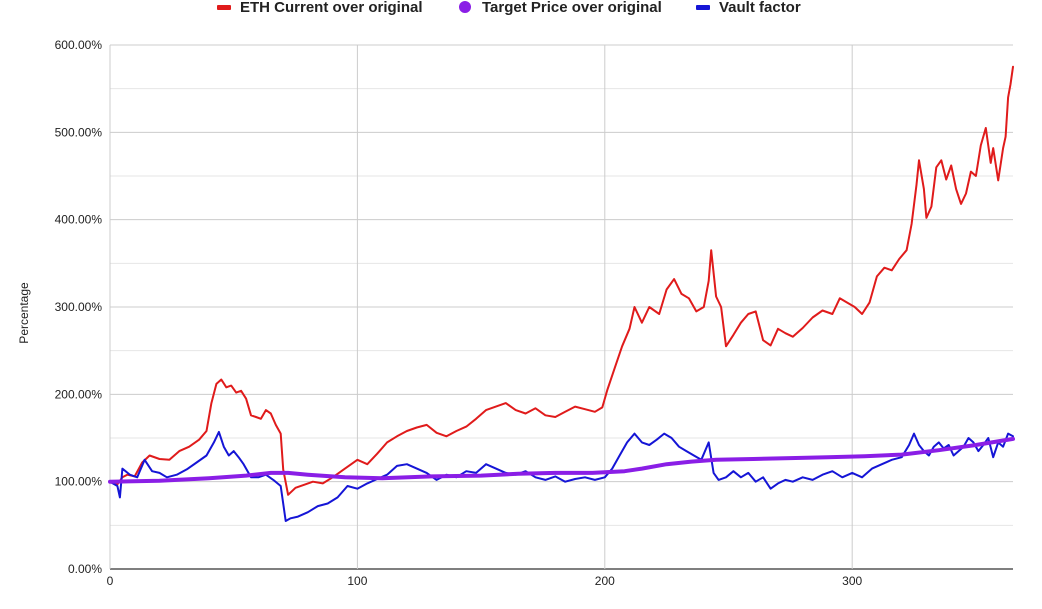 The image size is (1042, 609). Describe the element at coordinates (79, 220) in the screenshot. I see `y-tick-label: 400.00%` at that location.